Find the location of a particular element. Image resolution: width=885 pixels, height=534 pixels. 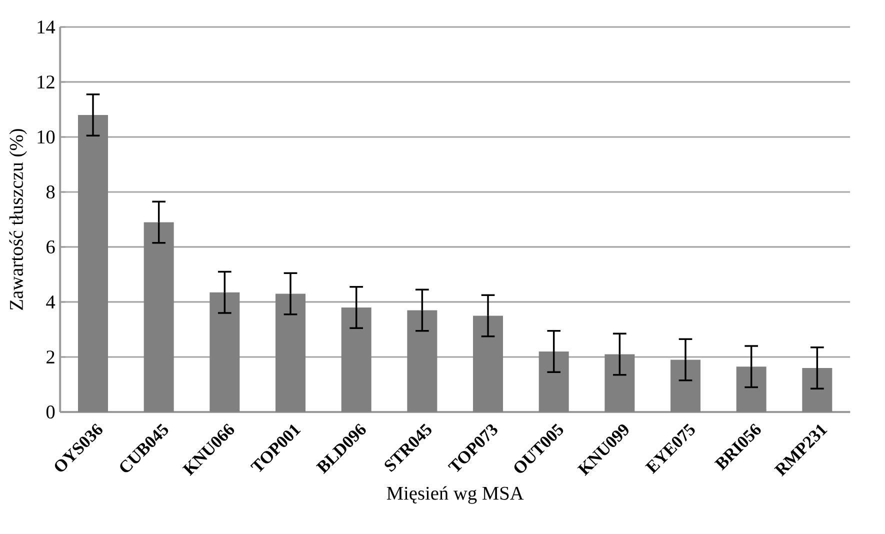

y-tick-label: 0 is located at coordinates (50, 412).